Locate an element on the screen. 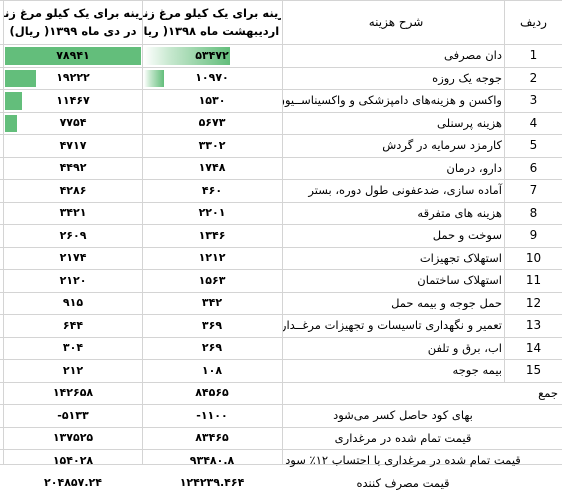 The width and height of the screenshot is (562, 494). summary-label: جمع is located at coordinates (535, 393).